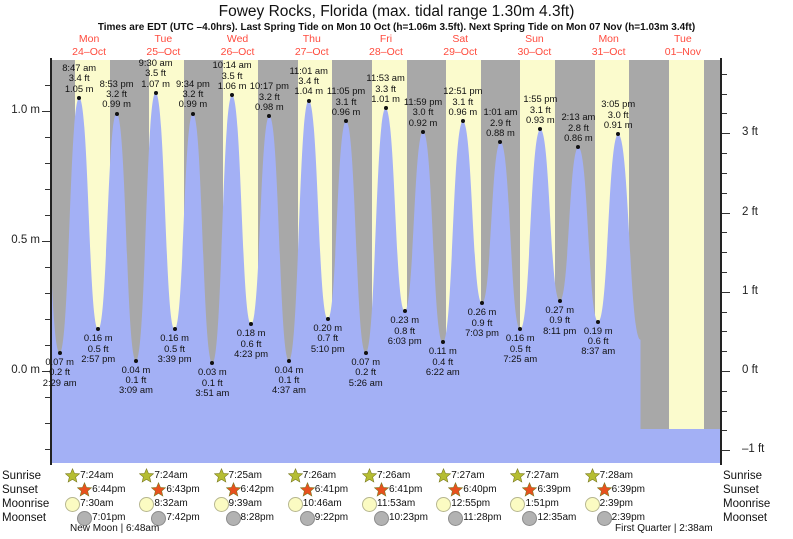 This screenshot has height=539, width=793. I want to click on right-tick-2.5, so click(724, 173).